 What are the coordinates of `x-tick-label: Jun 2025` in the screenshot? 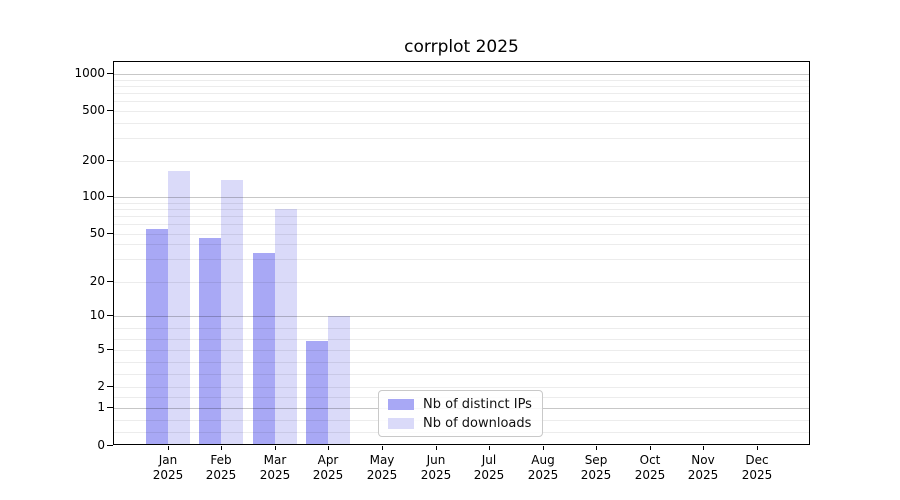 It's located at (436, 468).